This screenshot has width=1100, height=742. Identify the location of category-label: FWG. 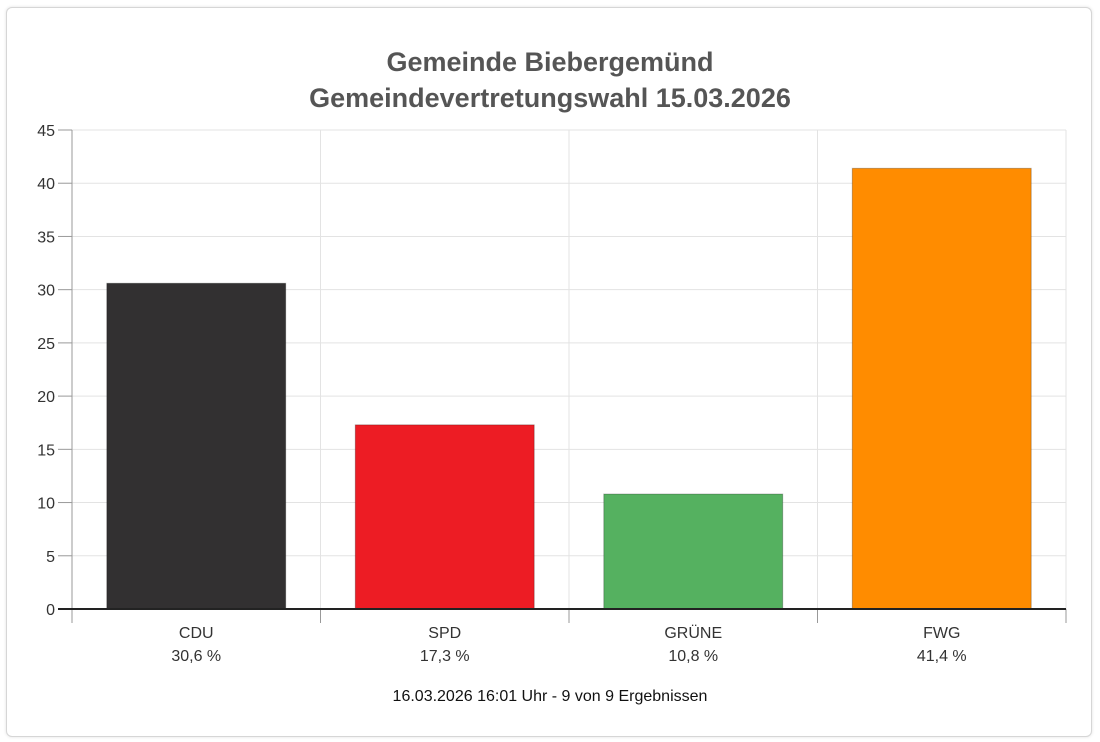
(941, 633).